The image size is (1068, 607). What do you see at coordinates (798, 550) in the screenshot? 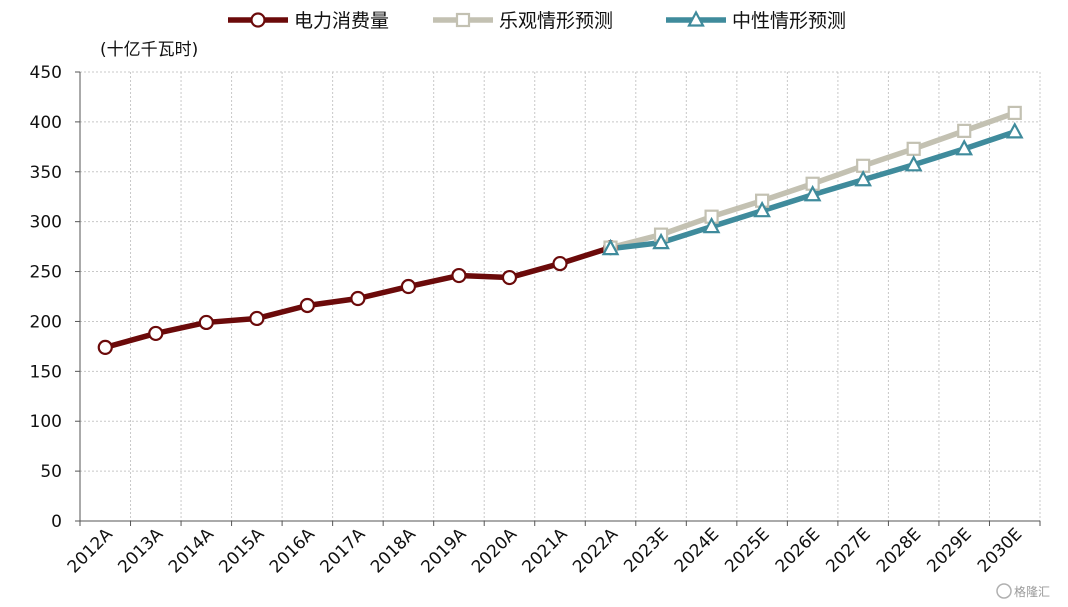
I see `x-tick-label: 2026E` at bounding box center [798, 550].